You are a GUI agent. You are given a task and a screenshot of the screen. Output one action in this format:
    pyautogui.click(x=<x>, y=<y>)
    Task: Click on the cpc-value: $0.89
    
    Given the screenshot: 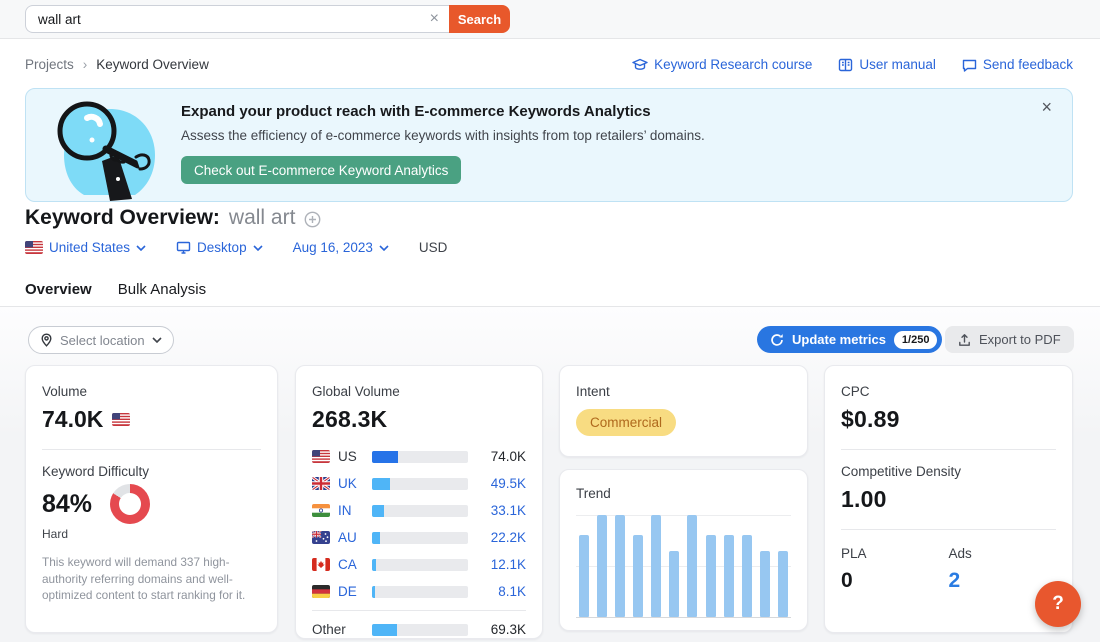 What is the action you would take?
    pyautogui.click(x=870, y=419)
    